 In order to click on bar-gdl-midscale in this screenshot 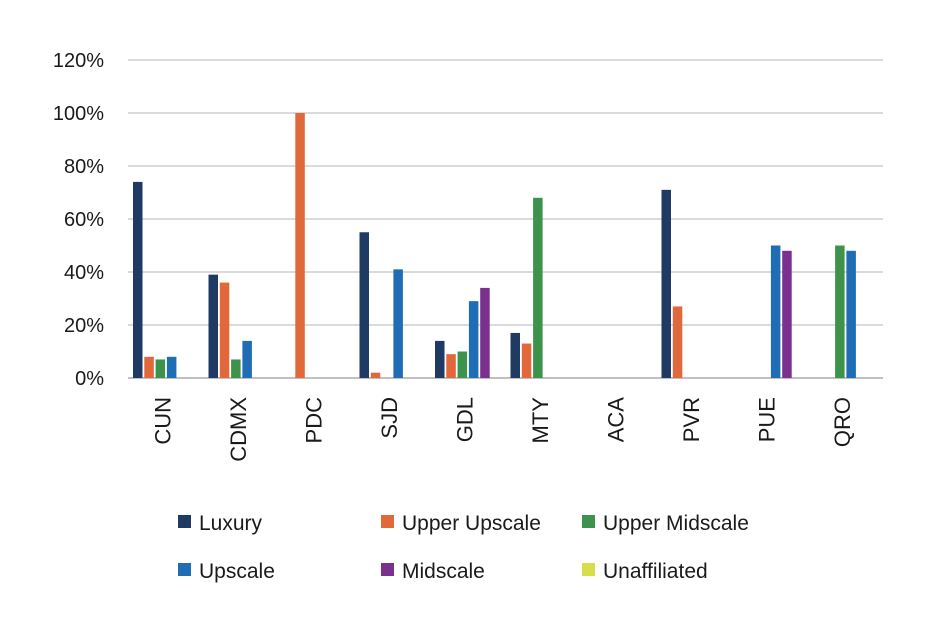, I will do `click(485, 332)`.